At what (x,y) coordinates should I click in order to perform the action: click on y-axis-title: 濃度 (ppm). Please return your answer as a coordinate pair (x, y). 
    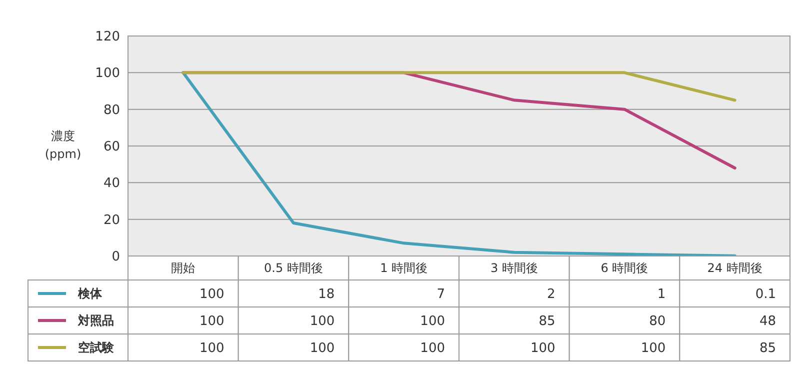
    Looking at the image, I should click on (63, 145).